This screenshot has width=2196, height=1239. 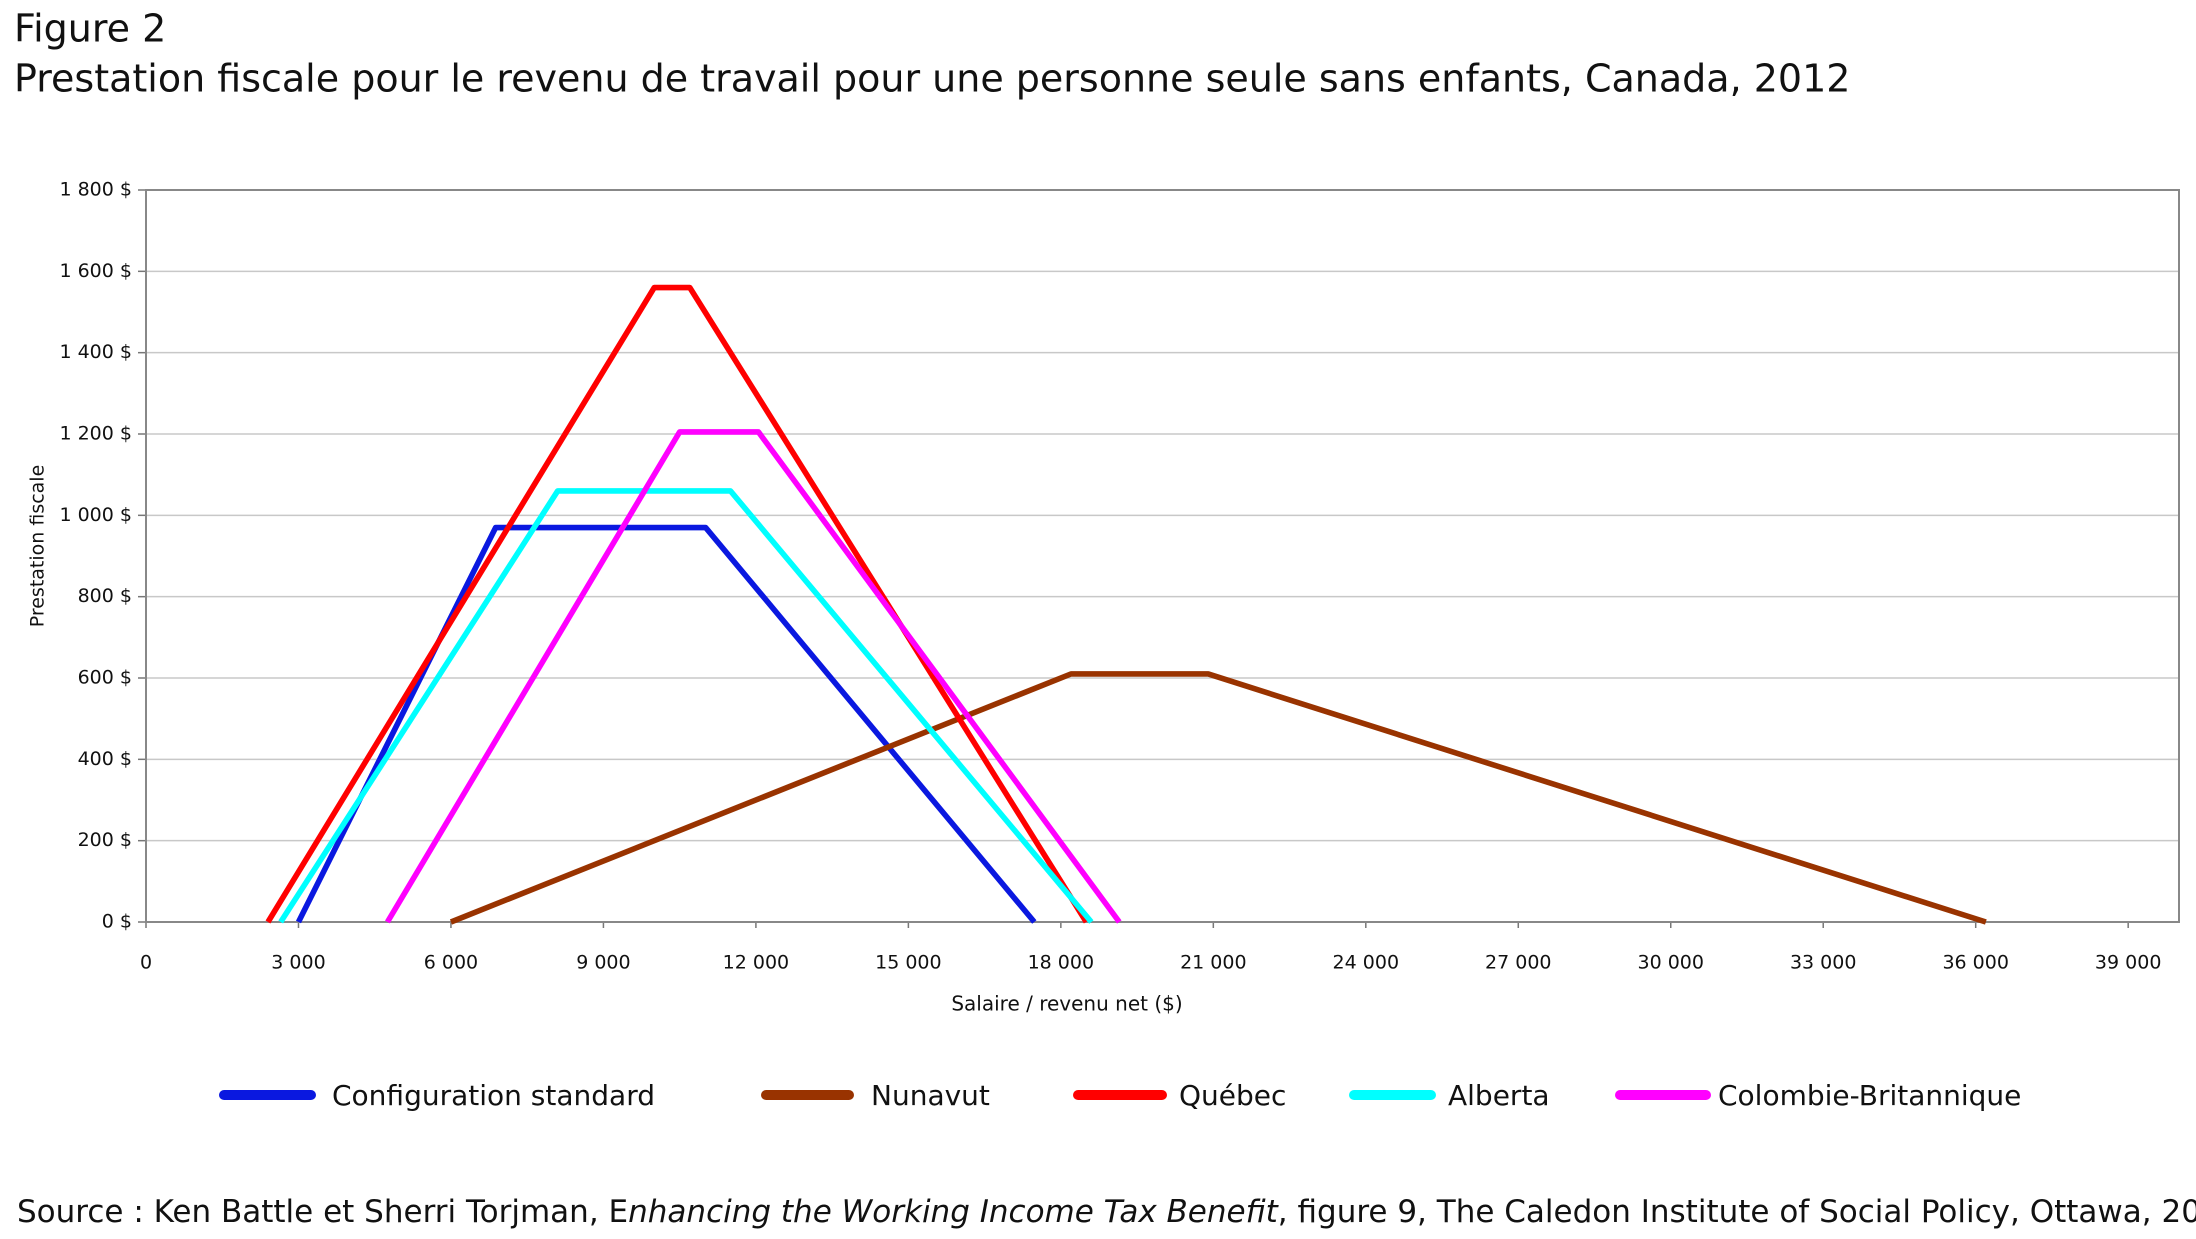 What do you see at coordinates (1232, 1095) in the screenshot?
I see `legend-label: Québec` at bounding box center [1232, 1095].